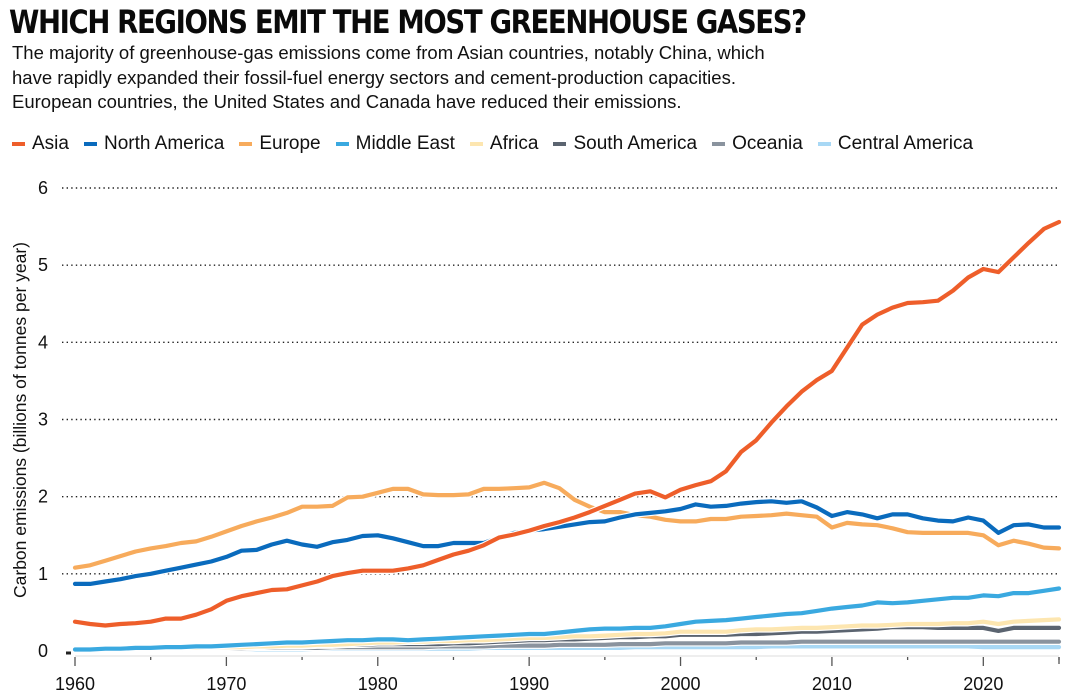 This screenshot has width=1068, height=698. I want to click on series-line-north-america, so click(567, 543).